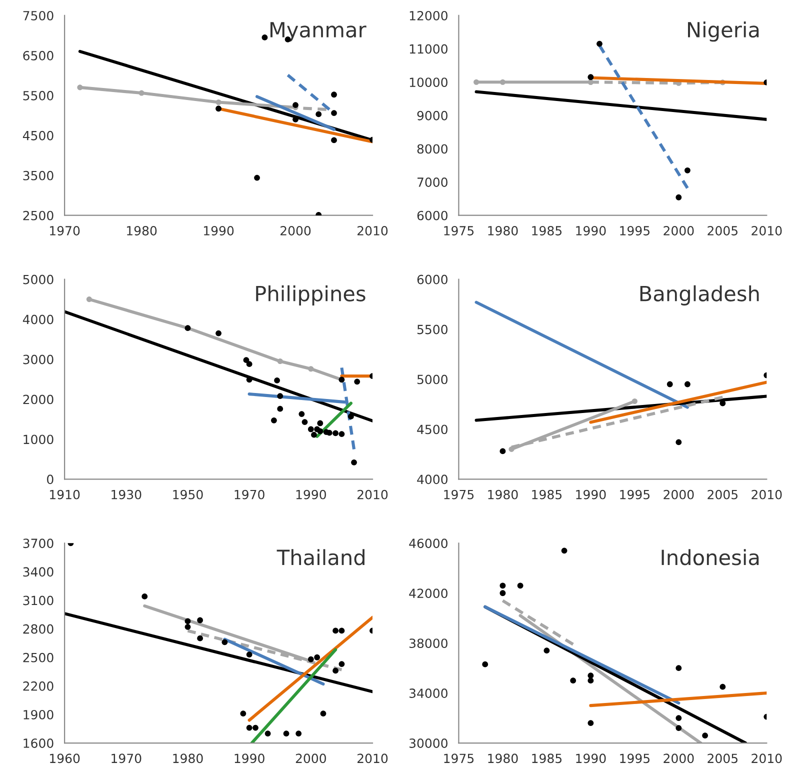  I want to click on y-tick-label: 2800, so click(38, 629).